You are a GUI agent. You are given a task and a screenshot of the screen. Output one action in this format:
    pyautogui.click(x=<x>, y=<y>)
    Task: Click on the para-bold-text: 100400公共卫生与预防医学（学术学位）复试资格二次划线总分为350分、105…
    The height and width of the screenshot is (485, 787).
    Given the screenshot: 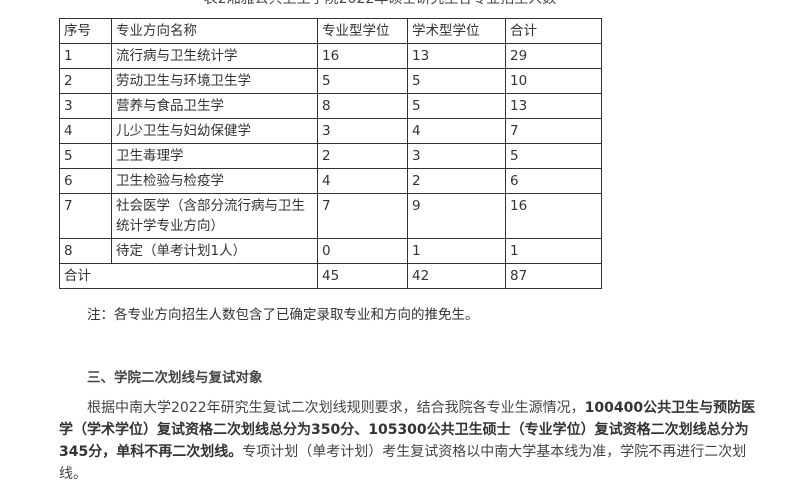 What is the action you would take?
    pyautogui.click(x=407, y=430)
    